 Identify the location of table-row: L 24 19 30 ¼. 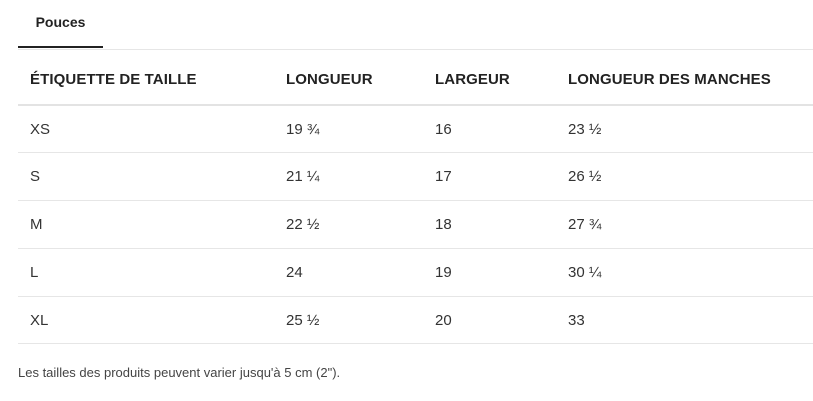
(415, 272).